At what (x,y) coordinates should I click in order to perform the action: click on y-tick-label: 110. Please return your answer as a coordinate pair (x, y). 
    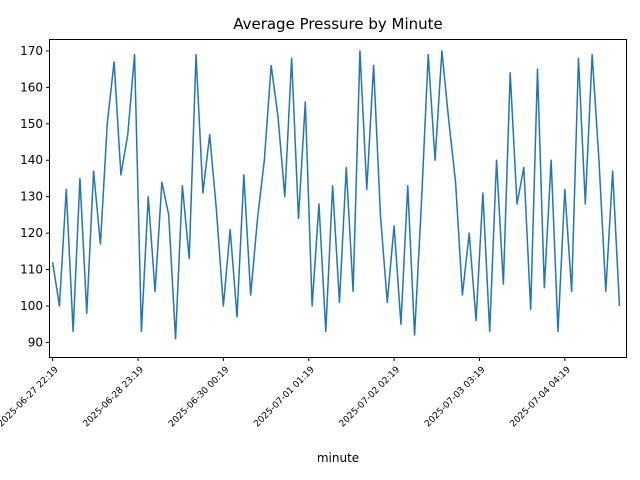
    Looking at the image, I should click on (31, 270).